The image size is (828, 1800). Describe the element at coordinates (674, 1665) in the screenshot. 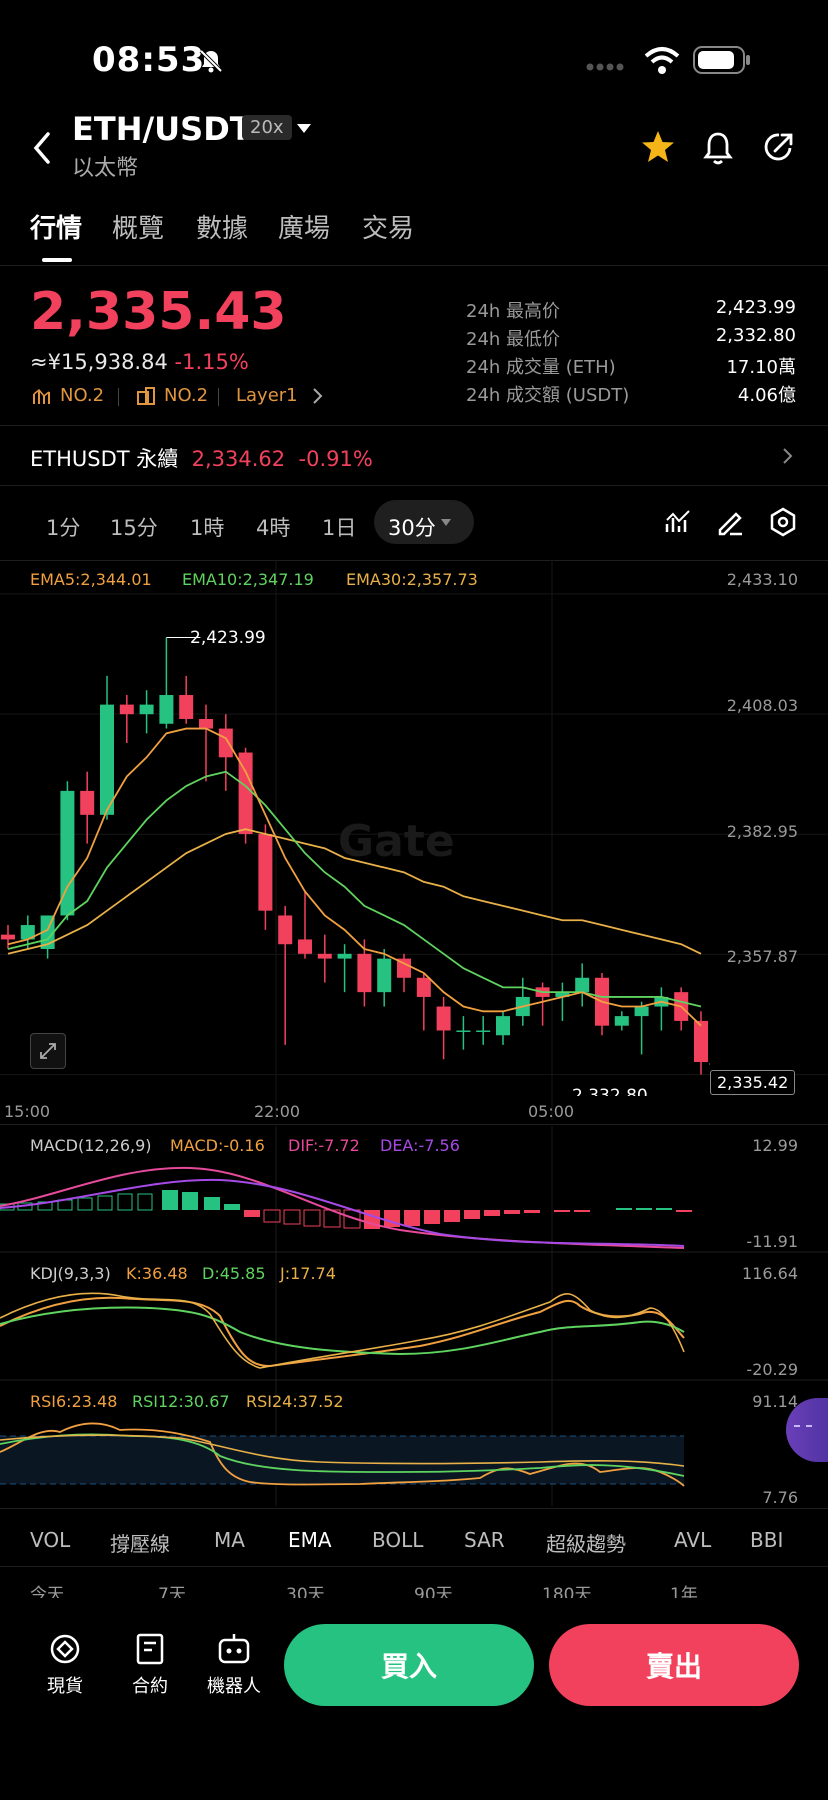

I see `sell-button: 賣出` at that location.